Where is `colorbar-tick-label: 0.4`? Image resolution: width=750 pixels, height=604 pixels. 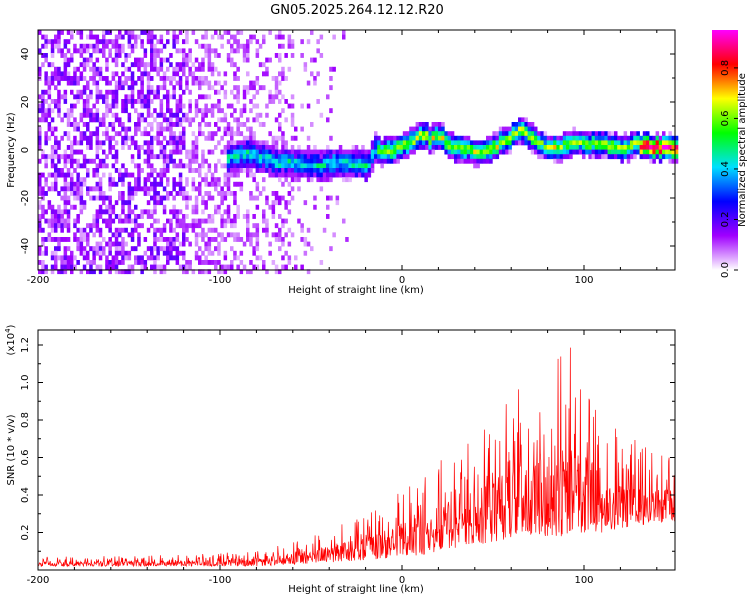
colorbar-tick-label: 0.4 is located at coordinates (725, 169).